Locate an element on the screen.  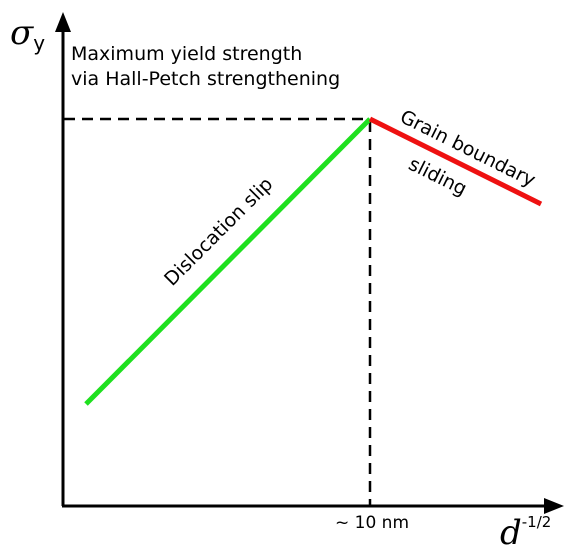
y-axis-symbol: σ is located at coordinates (22, 33).